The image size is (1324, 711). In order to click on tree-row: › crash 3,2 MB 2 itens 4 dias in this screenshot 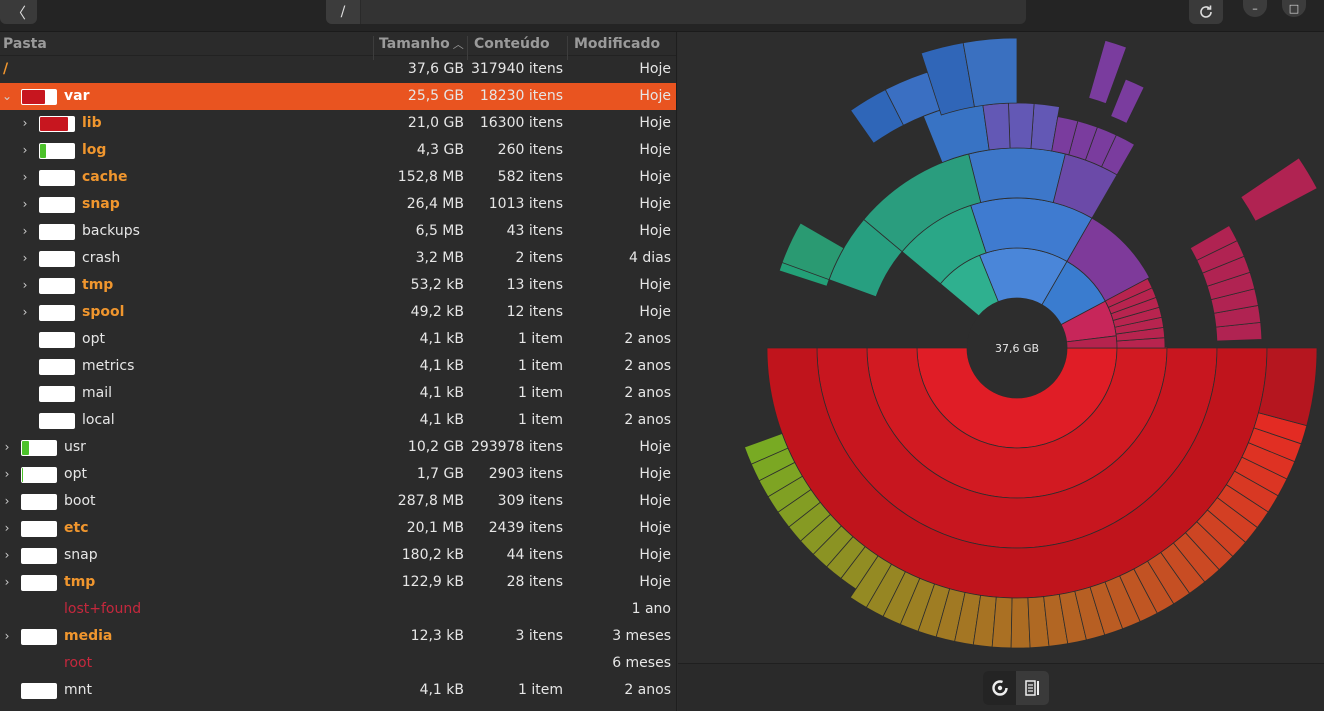, I will do `click(338, 258)`.